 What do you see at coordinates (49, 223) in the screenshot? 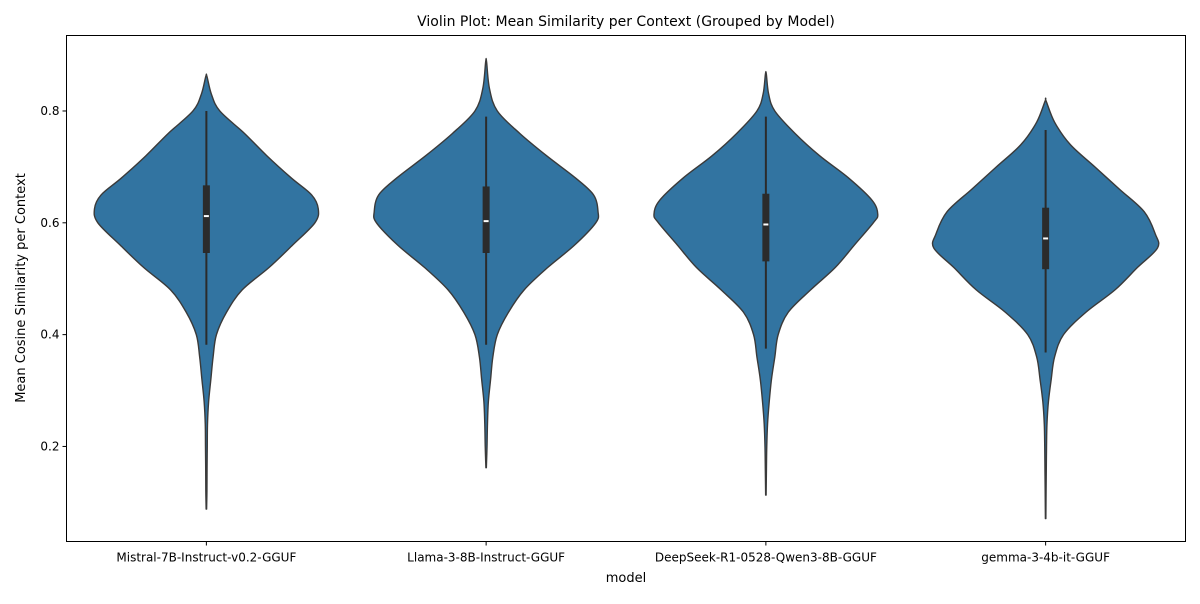
I see `y-tick-label: 0.6` at bounding box center [49, 223].